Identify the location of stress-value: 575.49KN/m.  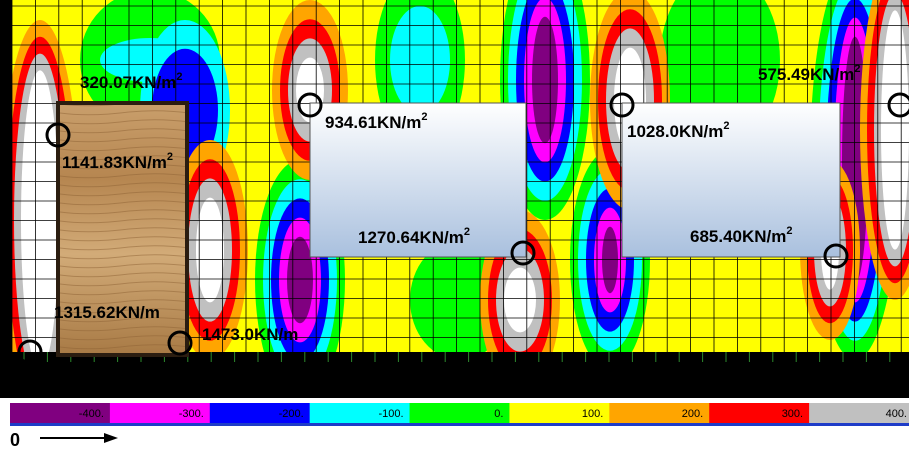
(806, 74).